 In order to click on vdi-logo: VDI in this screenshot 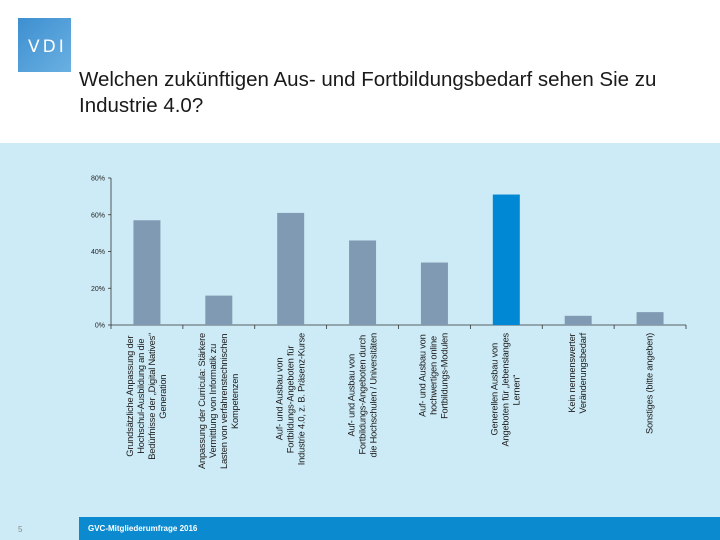, I will do `click(44, 45)`.